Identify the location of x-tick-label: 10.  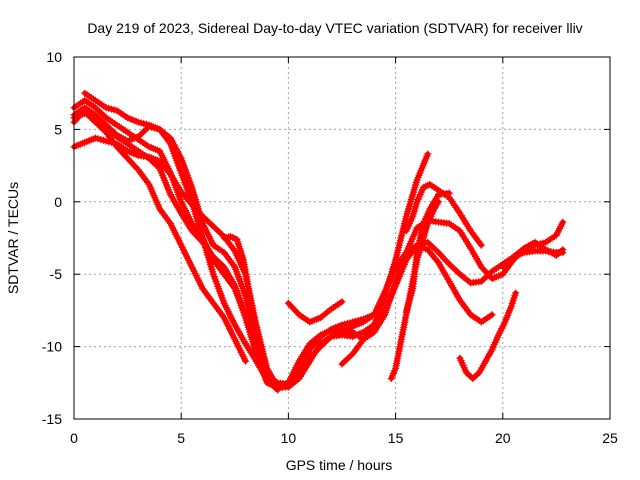
(289, 438).